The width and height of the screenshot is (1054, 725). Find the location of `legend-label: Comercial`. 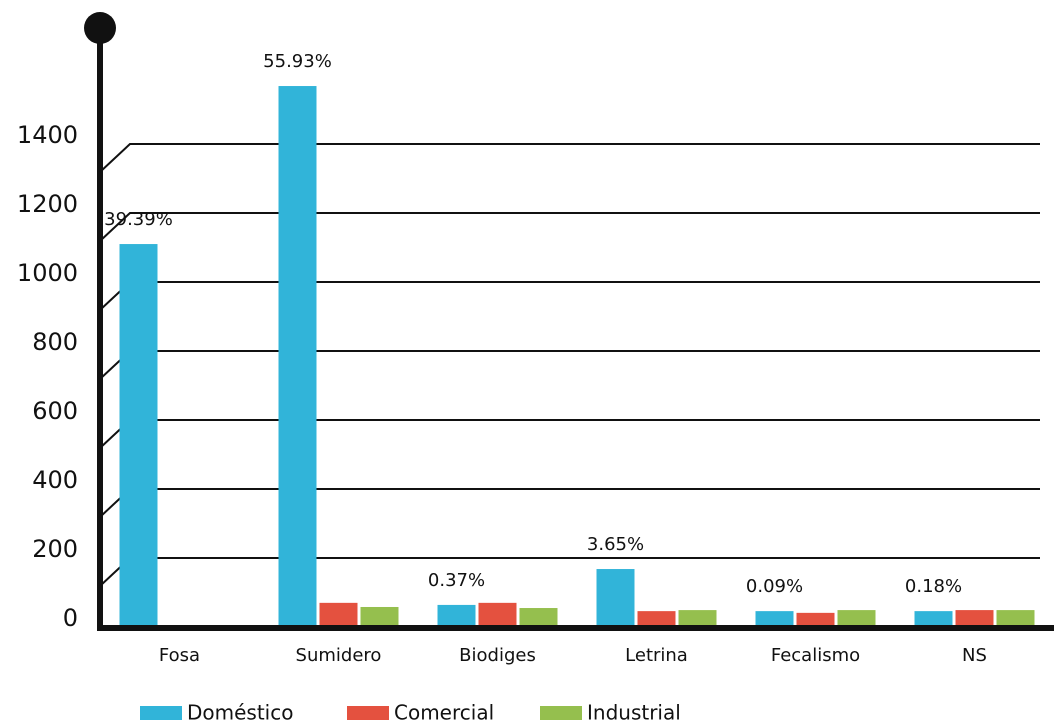

legend-label: Comercial is located at coordinates (444, 713).